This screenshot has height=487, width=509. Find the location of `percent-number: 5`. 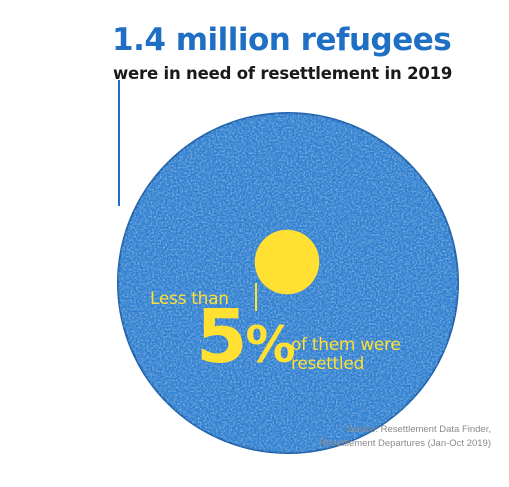

percent-number: 5 is located at coordinates (221, 337).